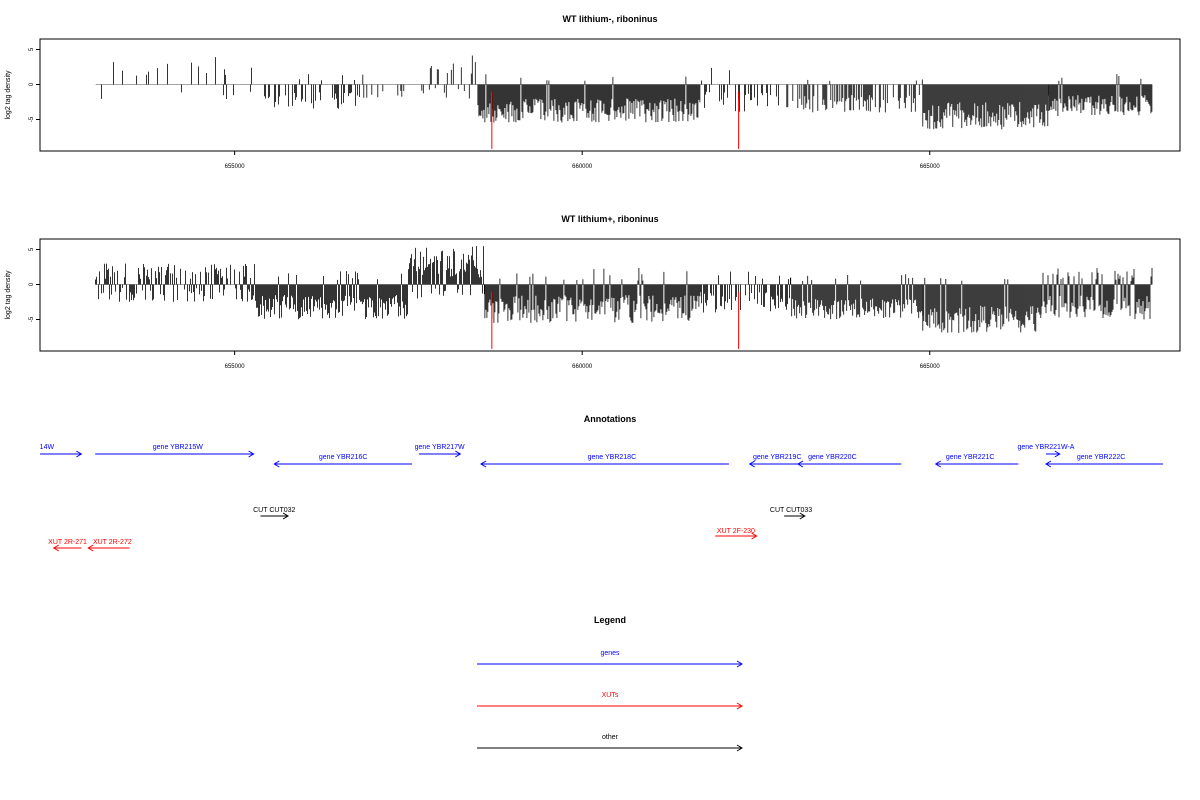 The height and width of the screenshot is (800, 1200). Describe the element at coordinates (178, 447) in the screenshot. I see `feature-label: gene YBR215W` at that location.